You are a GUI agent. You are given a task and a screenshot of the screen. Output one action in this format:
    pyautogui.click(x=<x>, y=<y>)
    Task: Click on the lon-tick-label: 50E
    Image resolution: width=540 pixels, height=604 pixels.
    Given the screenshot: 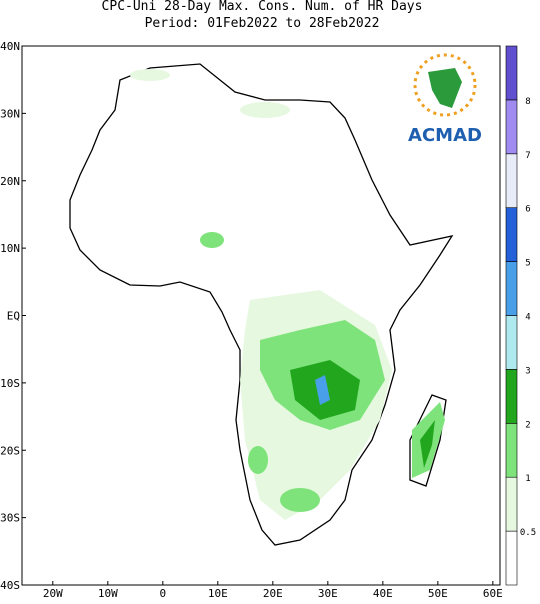 What is the action you would take?
    pyautogui.click(x=438, y=593)
    